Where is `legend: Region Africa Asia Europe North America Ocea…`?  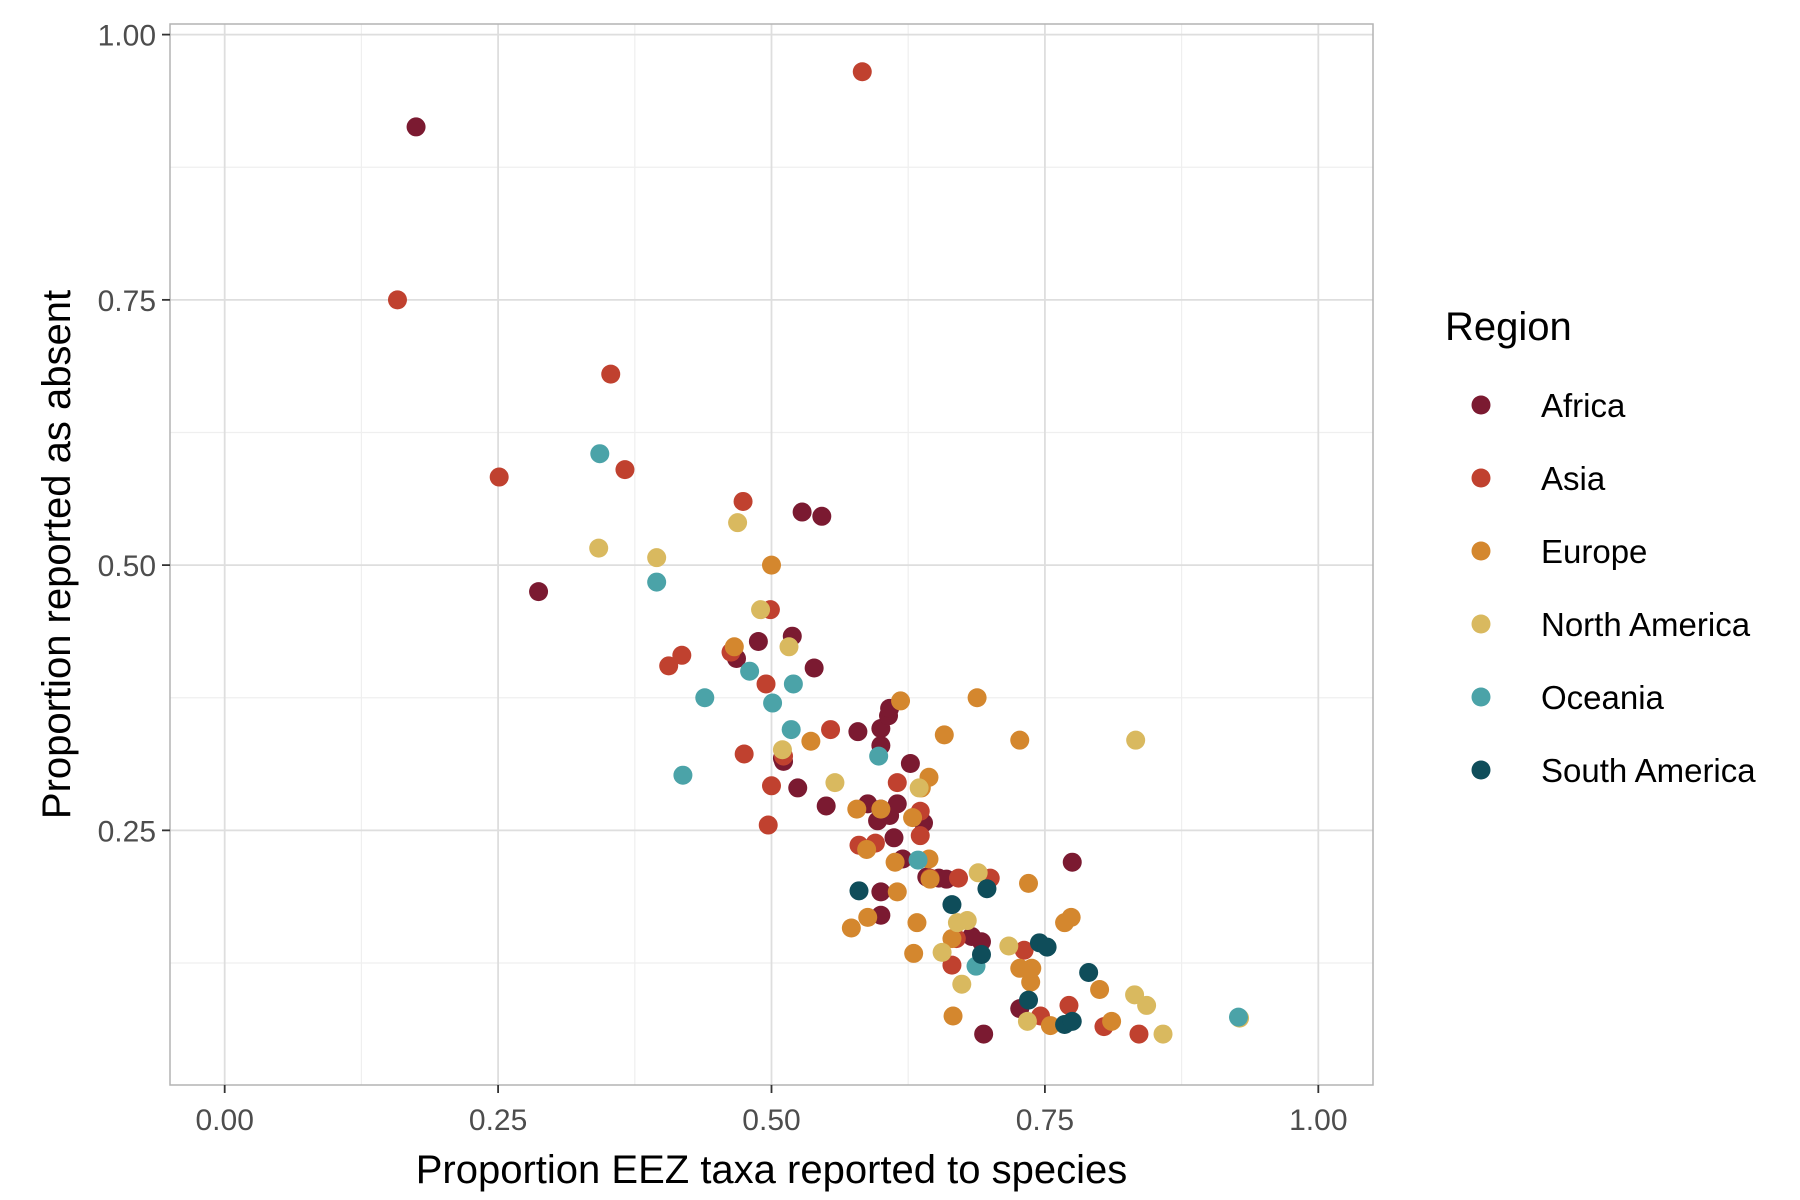 legend: Region Africa Asia Europe North America Ocea… is located at coordinates (1600, 547).